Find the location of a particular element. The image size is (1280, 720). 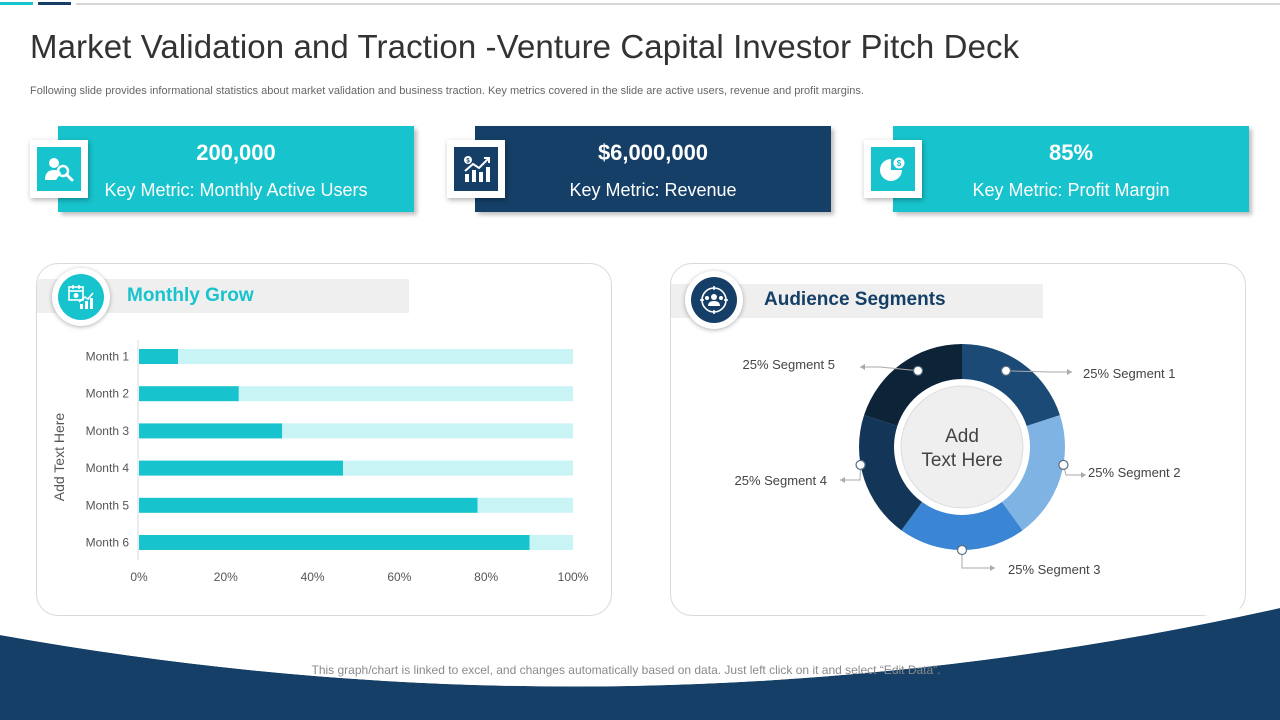

x-tick-label: 60% is located at coordinates (399, 577).